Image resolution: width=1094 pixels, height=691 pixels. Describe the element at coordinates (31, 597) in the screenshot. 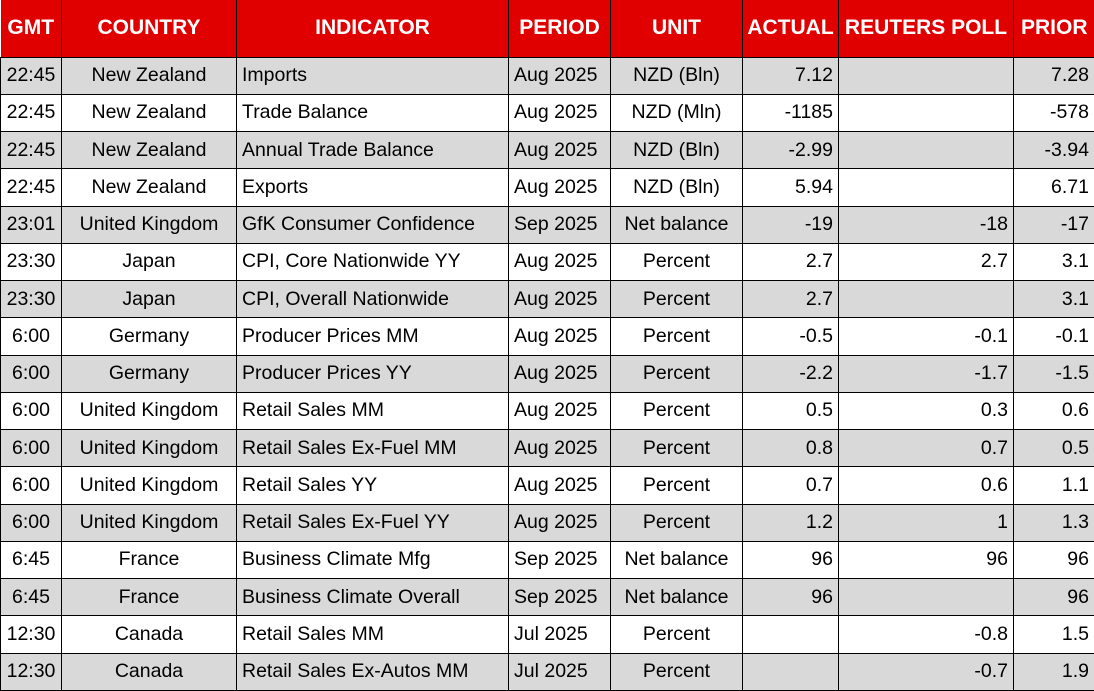

I see `cell-gmt: 6:45` at that location.